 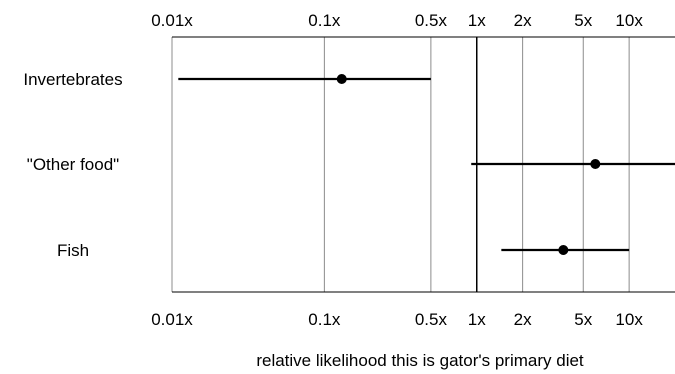 What do you see at coordinates (583, 319) in the screenshot?
I see `tick-label-bottom: 5x` at bounding box center [583, 319].